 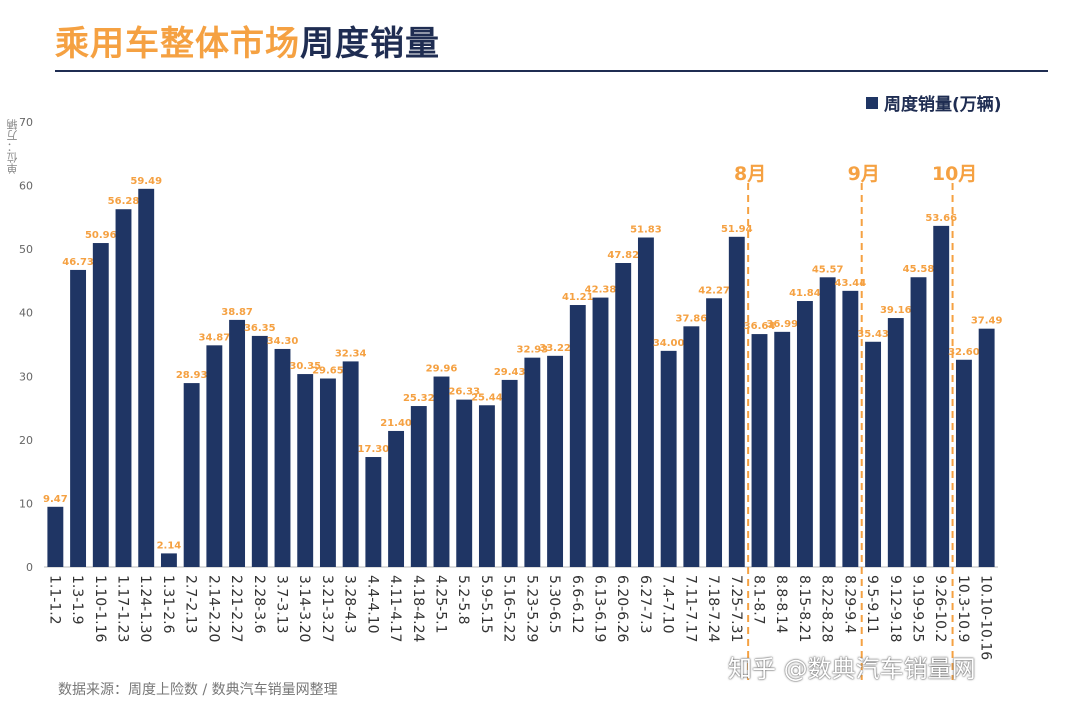 I want to click on data-label: 21.40, so click(x=396, y=423).